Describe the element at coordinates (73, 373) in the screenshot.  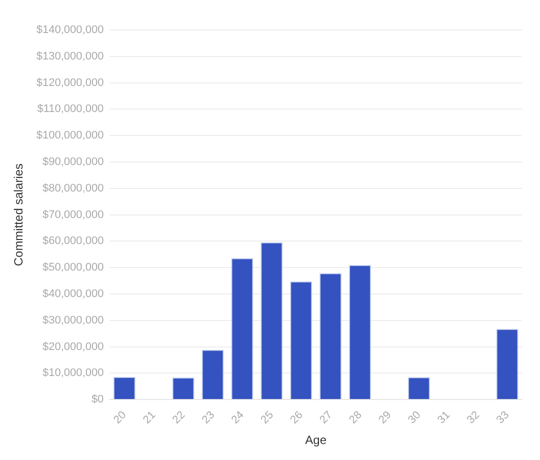
I see `y-tick-label: $10,000,000` at that location.